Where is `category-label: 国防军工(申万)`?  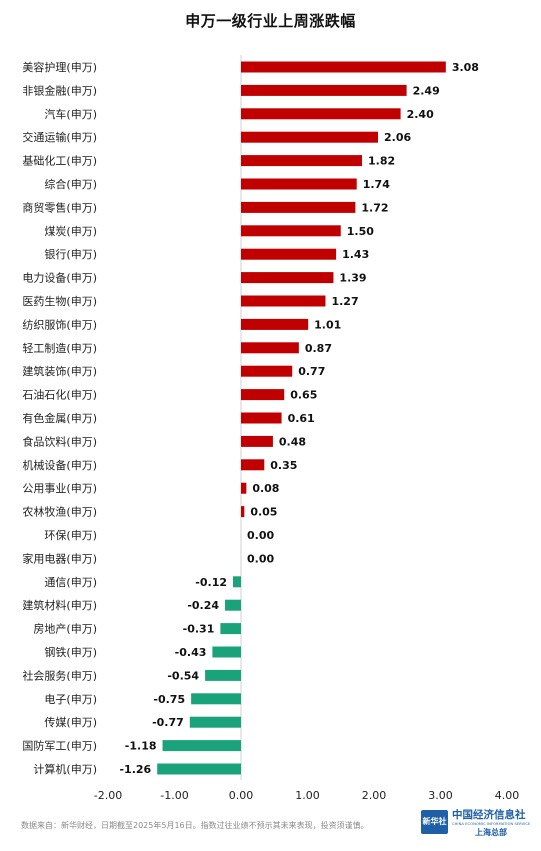
category-label: 国防军工(申万) is located at coordinates (59, 746).